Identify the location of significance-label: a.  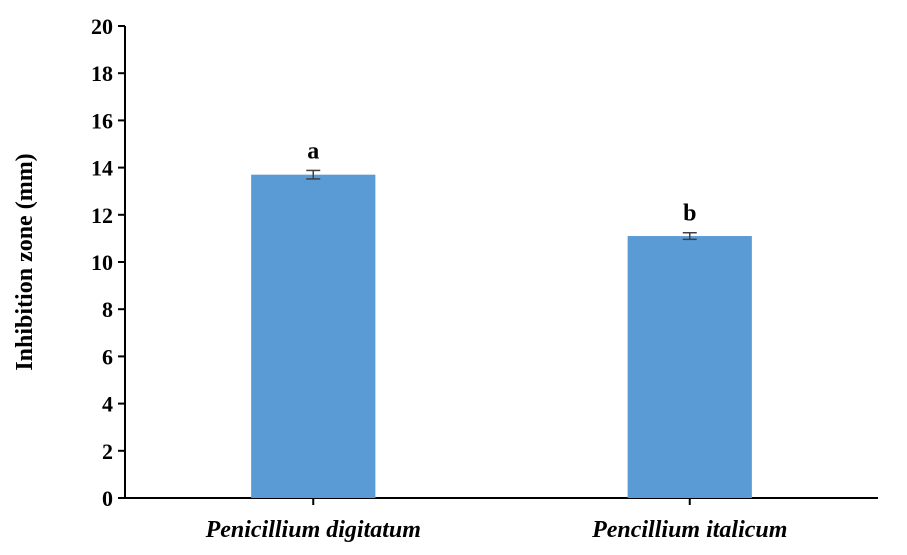
(313, 151).